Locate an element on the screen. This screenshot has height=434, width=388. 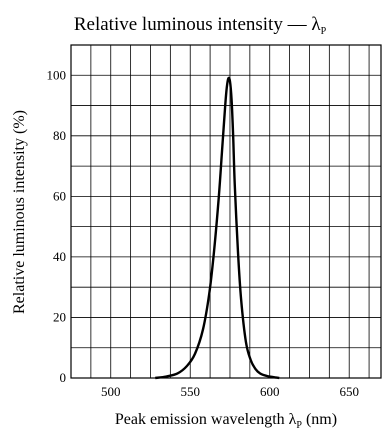
chart-title: Relative luminous intensity — λP is located at coordinates (200, 25).